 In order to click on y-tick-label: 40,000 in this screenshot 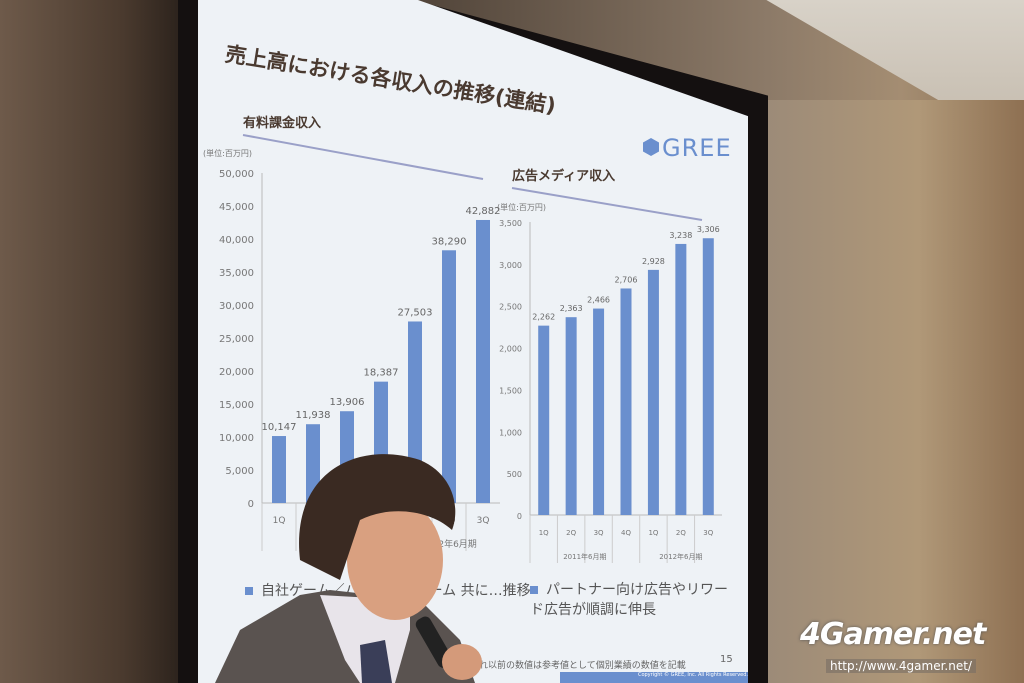, I will do `click(236, 240)`.